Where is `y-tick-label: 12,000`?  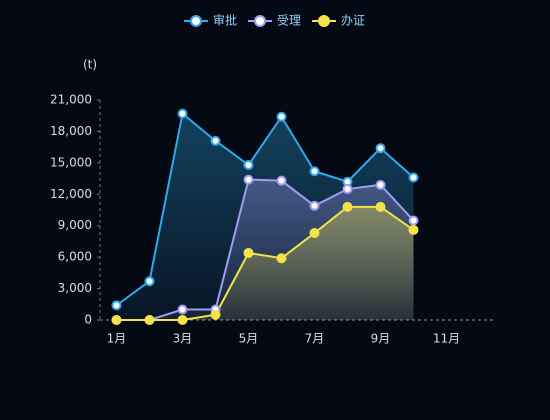
y-tick-label: 12,000 is located at coordinates (71, 194).